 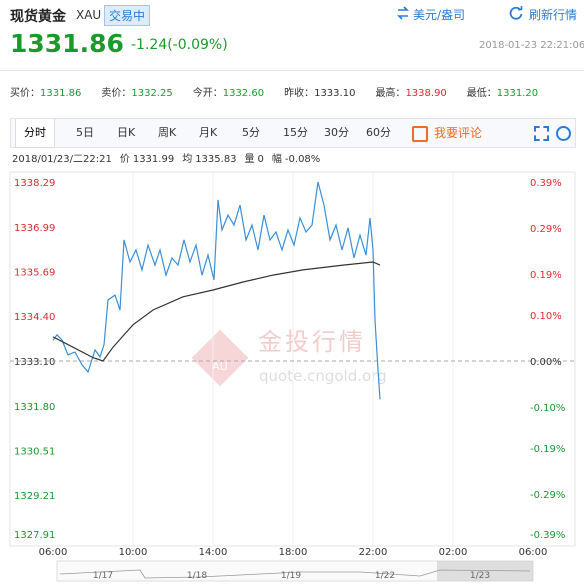 I want to click on swap-icon, so click(x=403, y=13).